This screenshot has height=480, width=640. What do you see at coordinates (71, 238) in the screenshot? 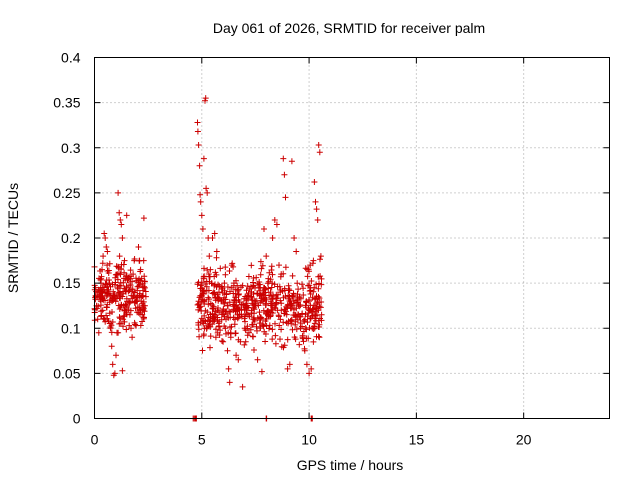
I see `y-tick-label: 0.2` at bounding box center [71, 238].